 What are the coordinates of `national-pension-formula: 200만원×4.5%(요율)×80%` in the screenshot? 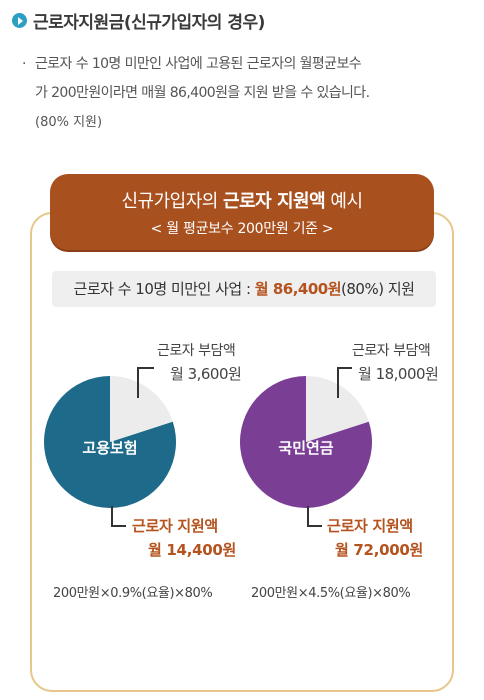 It's located at (331, 593).